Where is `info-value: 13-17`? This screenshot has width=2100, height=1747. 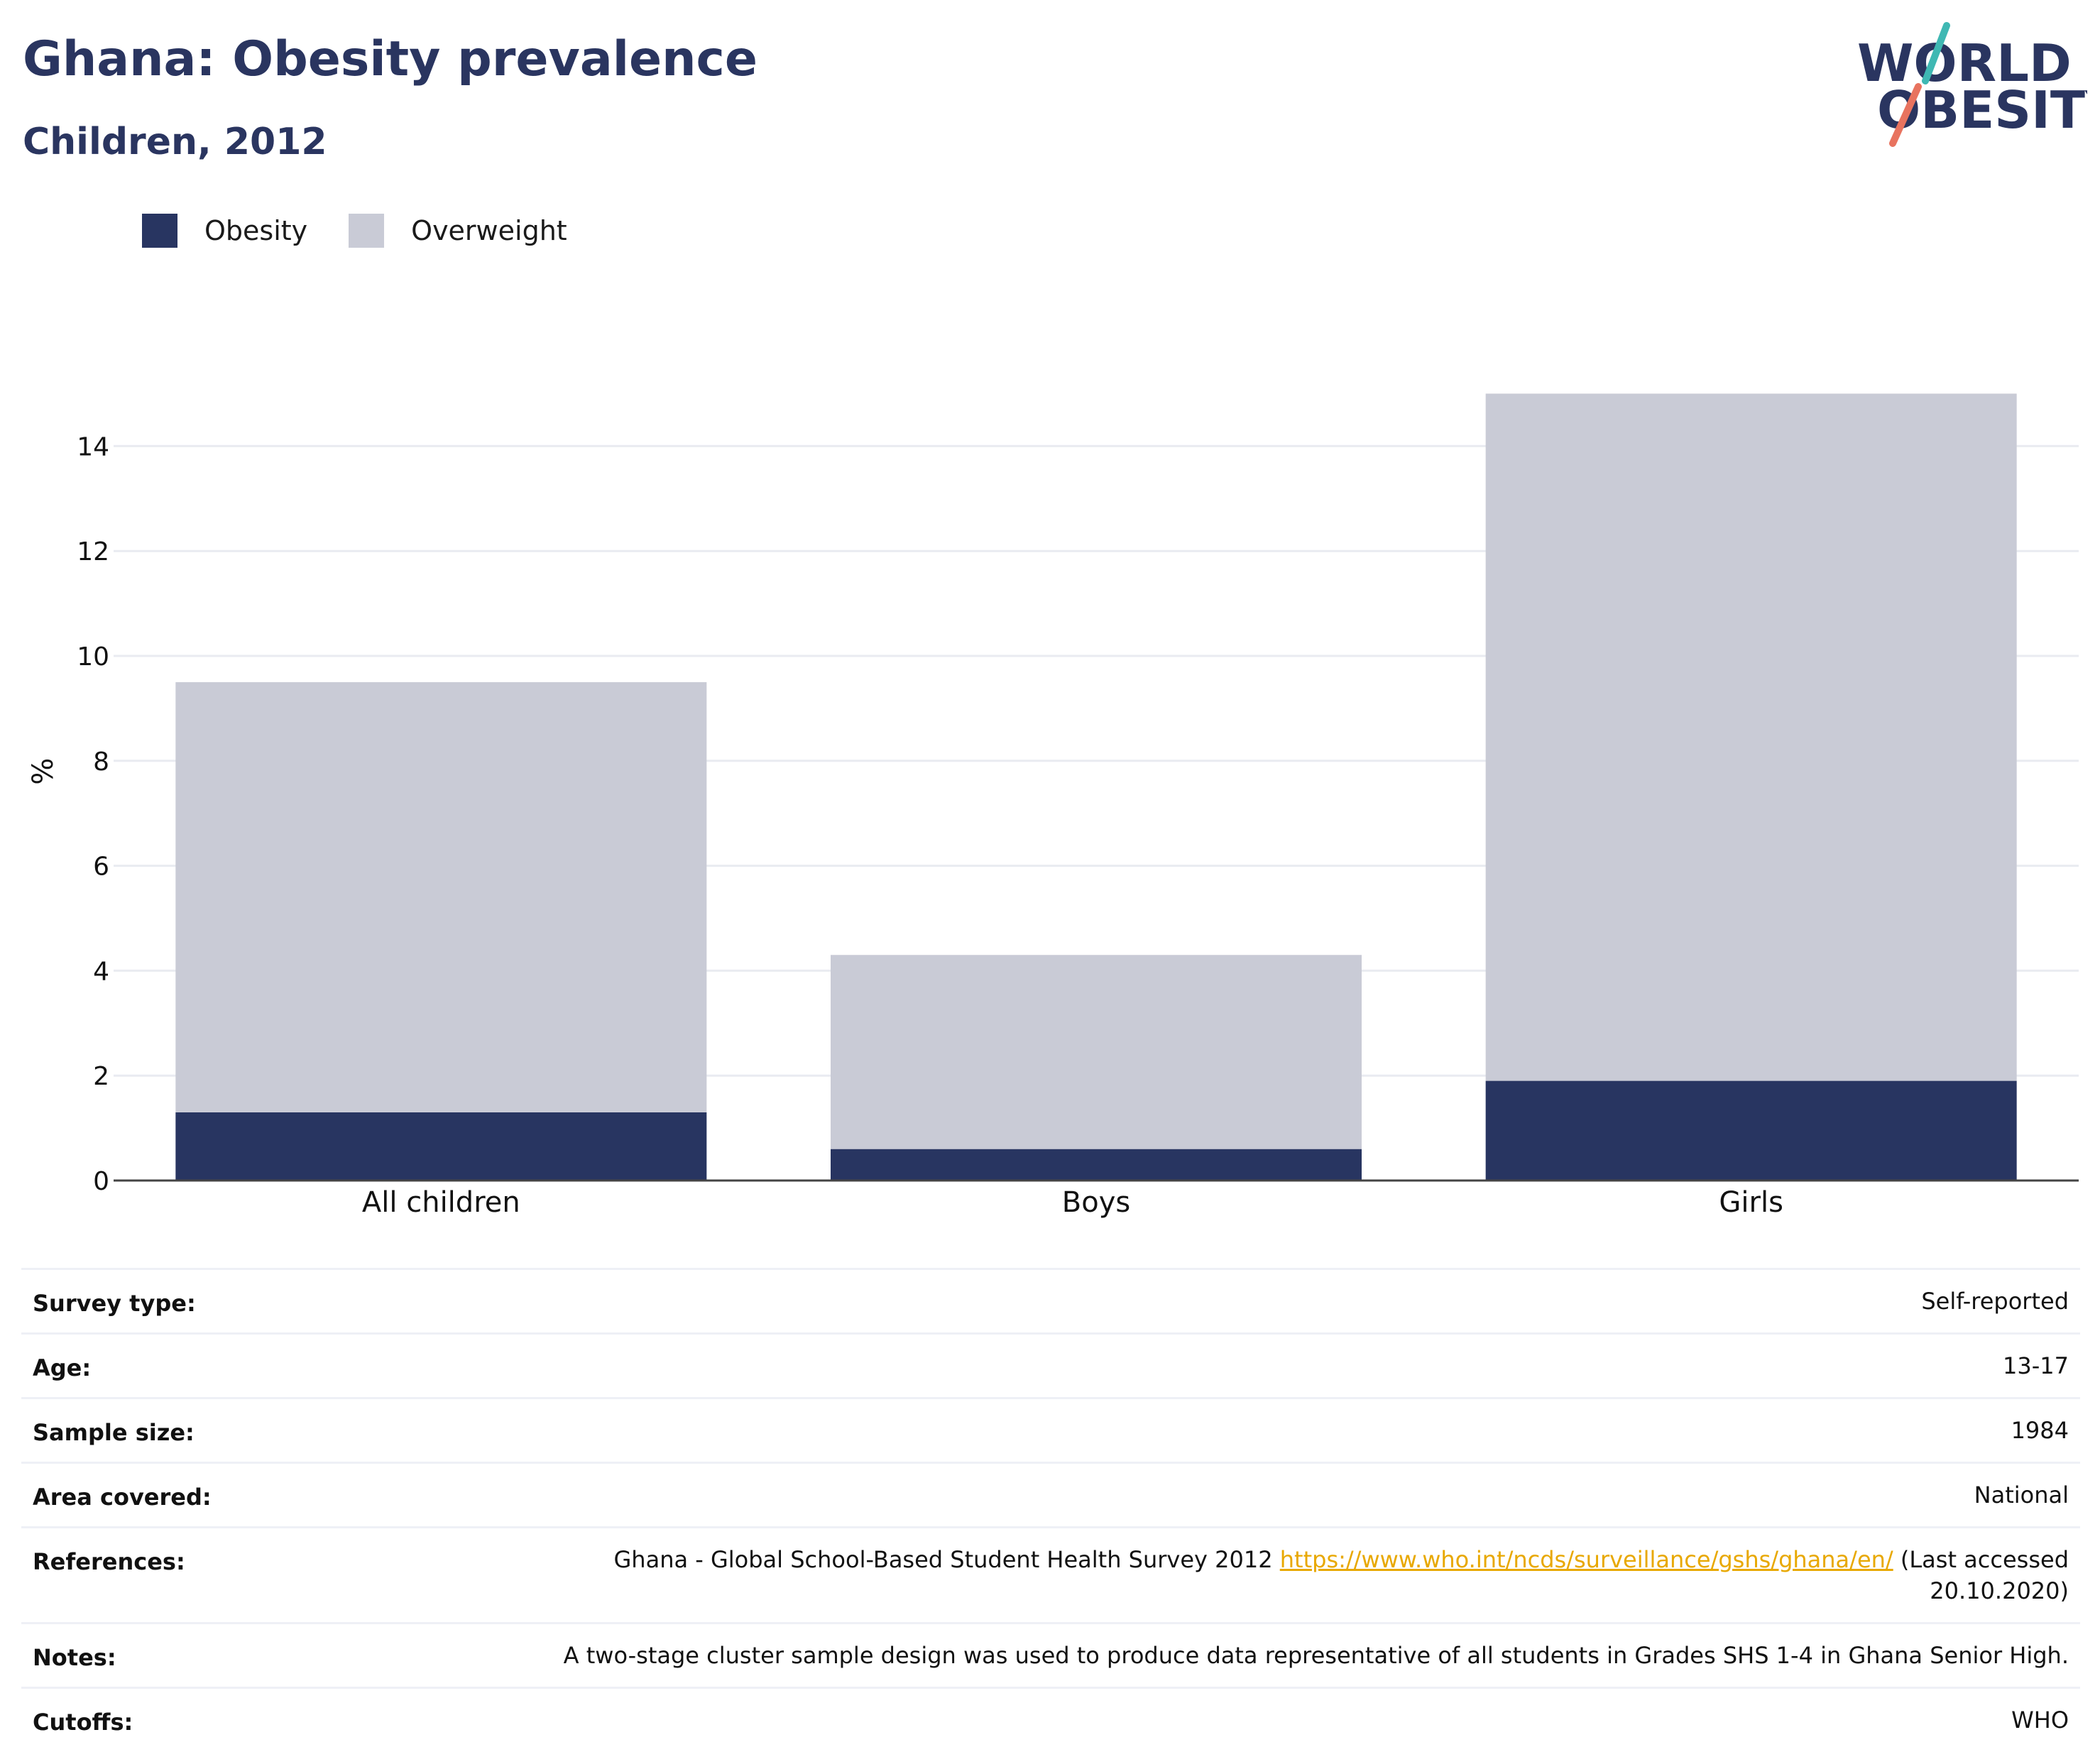 info-value: 13-17 is located at coordinates (2036, 1365).